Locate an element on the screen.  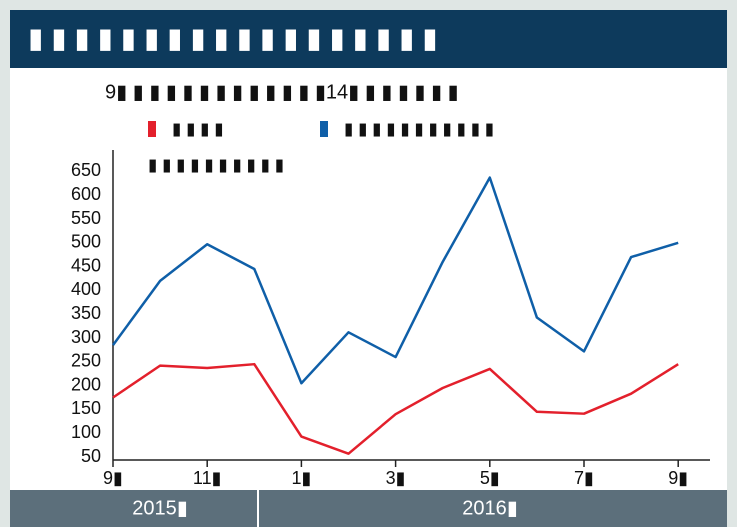
year-label: 2015▮ is located at coordinates (160, 508).